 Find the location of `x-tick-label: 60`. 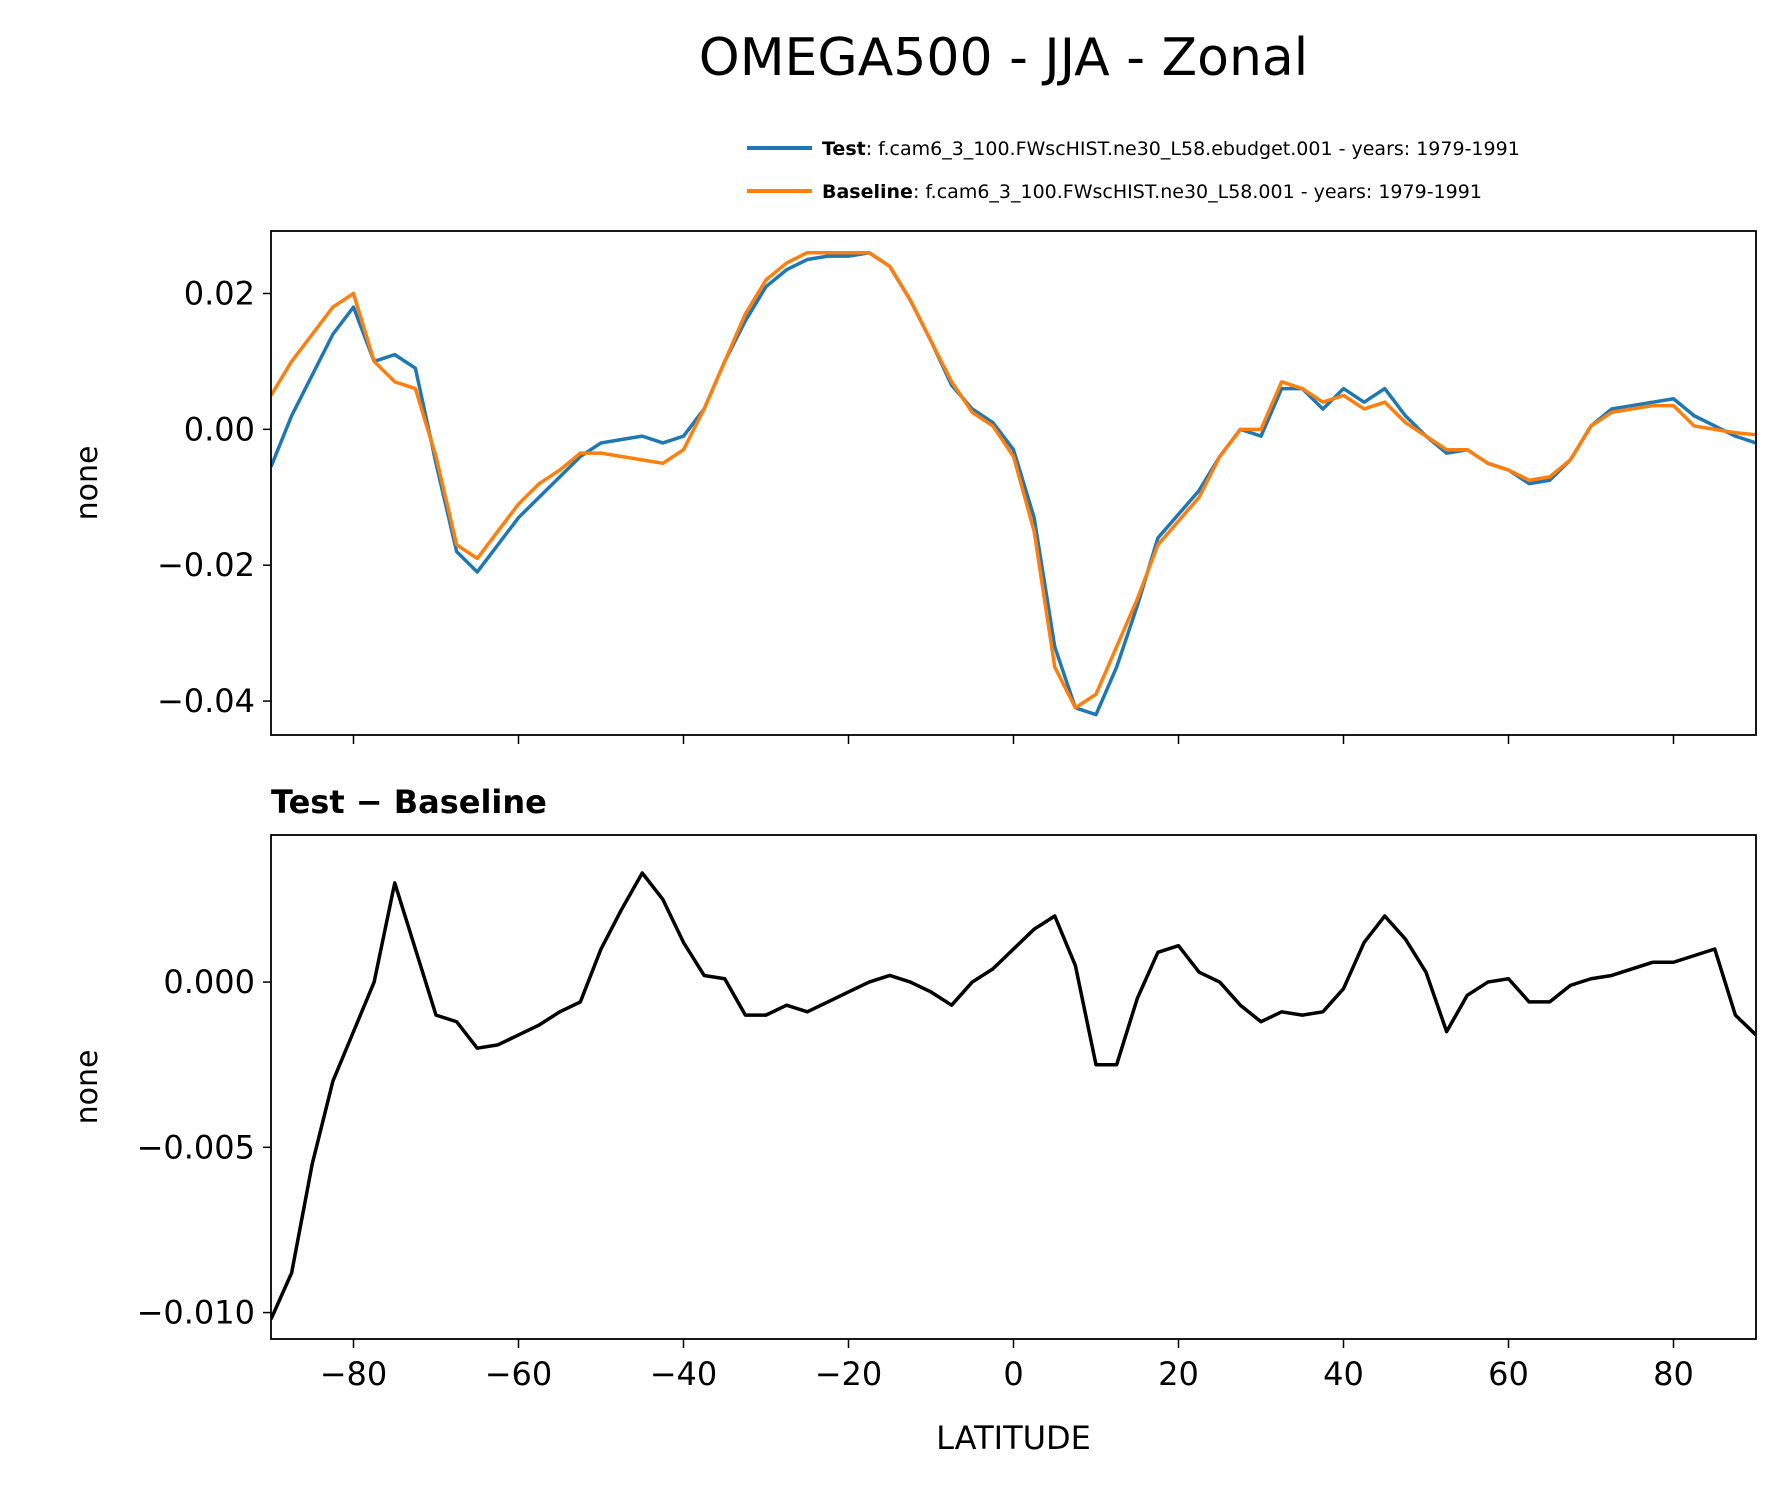

x-tick-label: 60 is located at coordinates (1508, 1374).